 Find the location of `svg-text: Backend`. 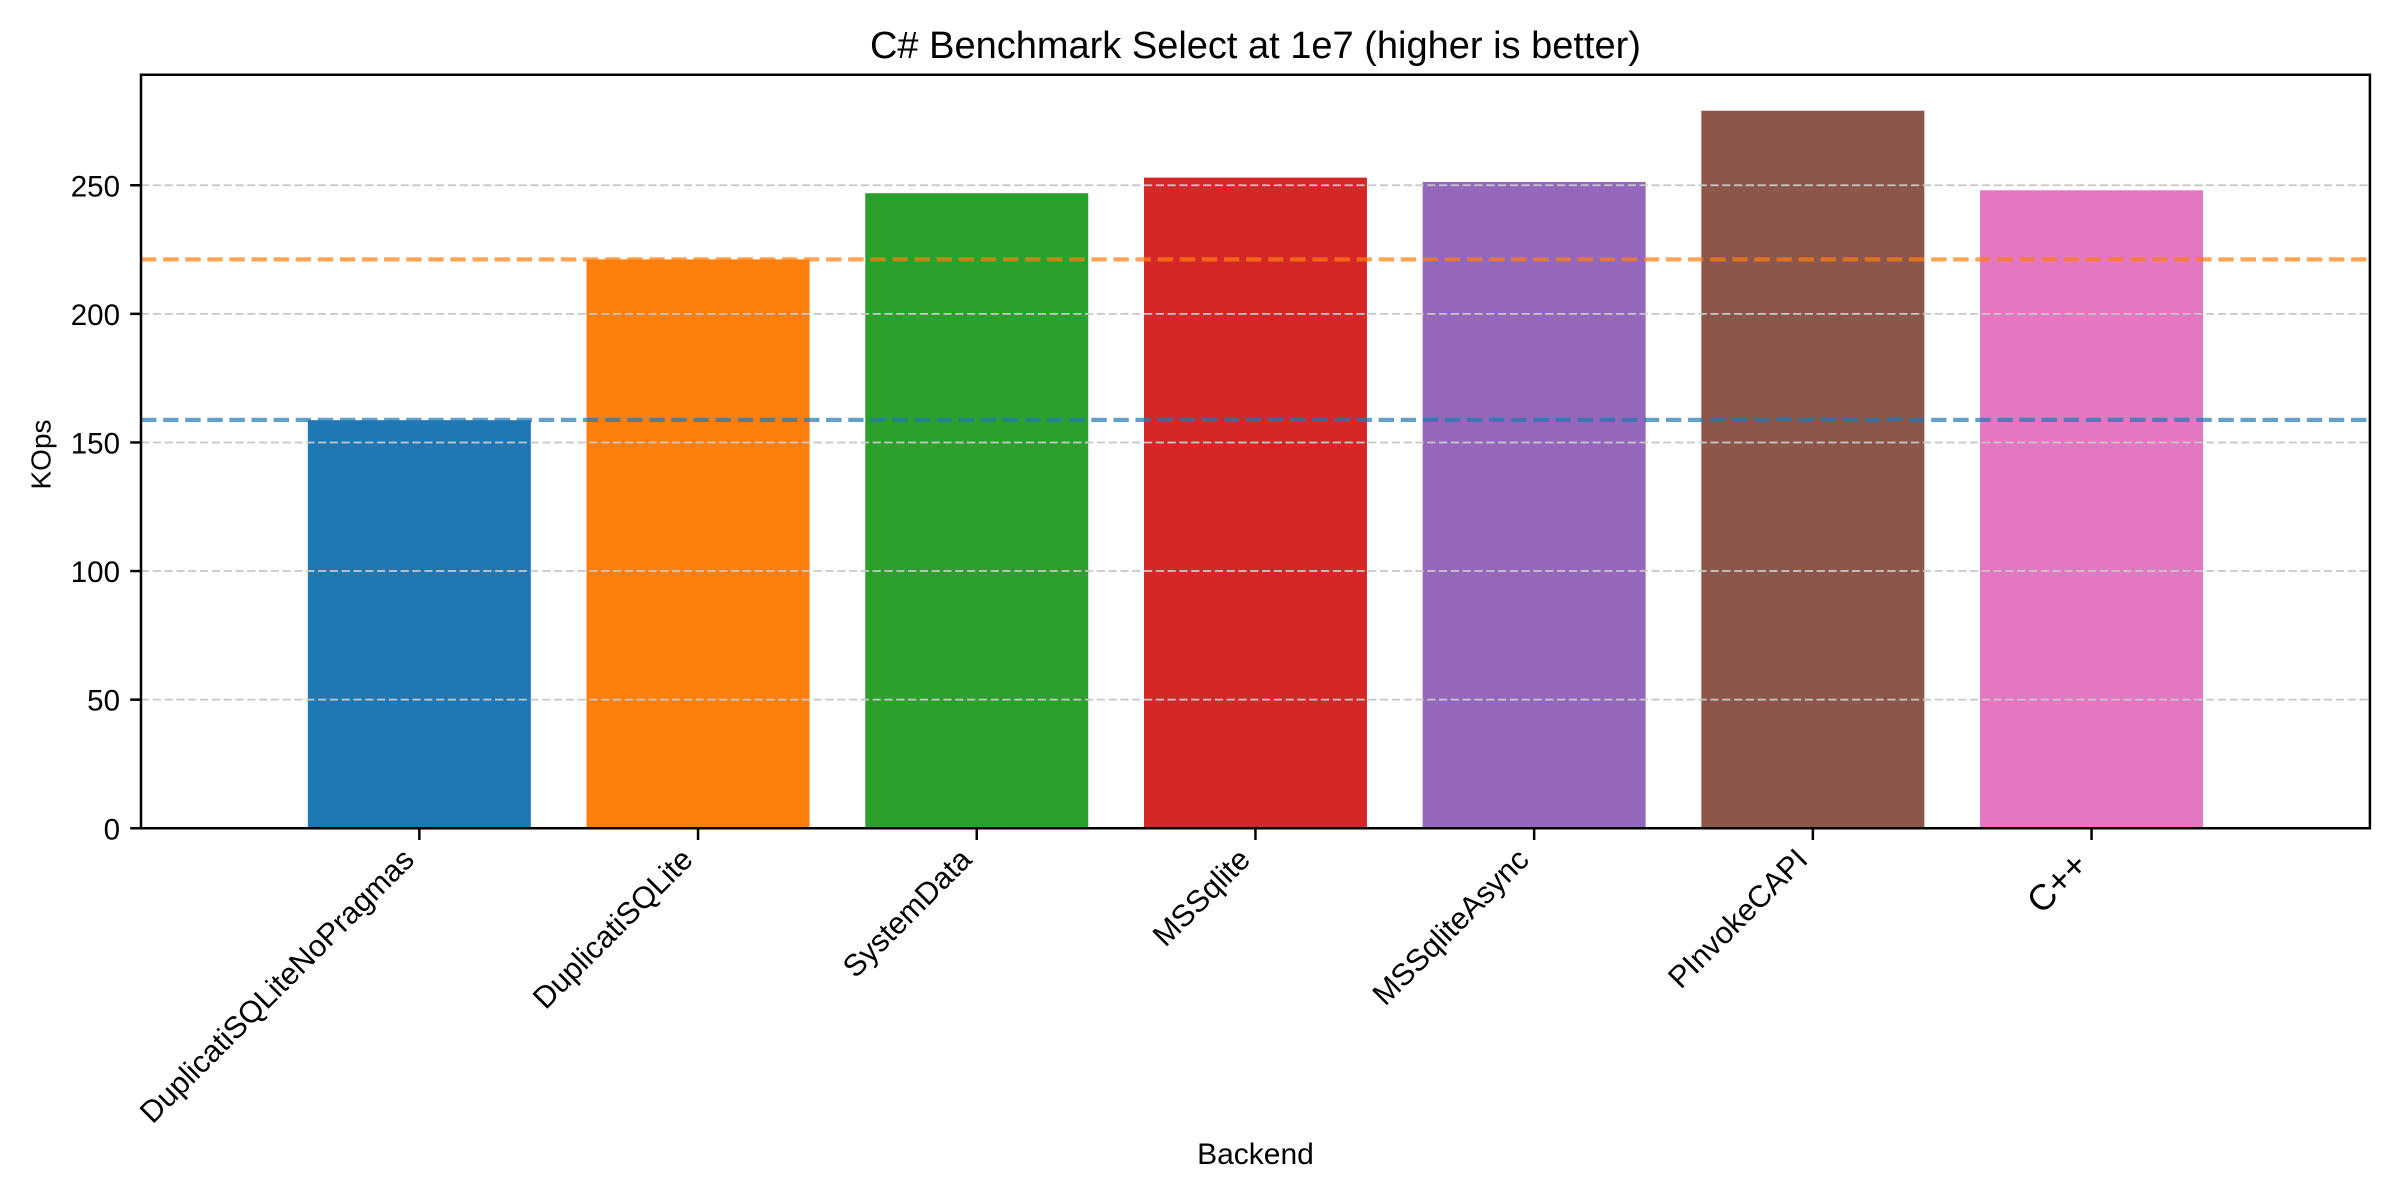

svg-text: Backend is located at coordinates (1255, 1154).